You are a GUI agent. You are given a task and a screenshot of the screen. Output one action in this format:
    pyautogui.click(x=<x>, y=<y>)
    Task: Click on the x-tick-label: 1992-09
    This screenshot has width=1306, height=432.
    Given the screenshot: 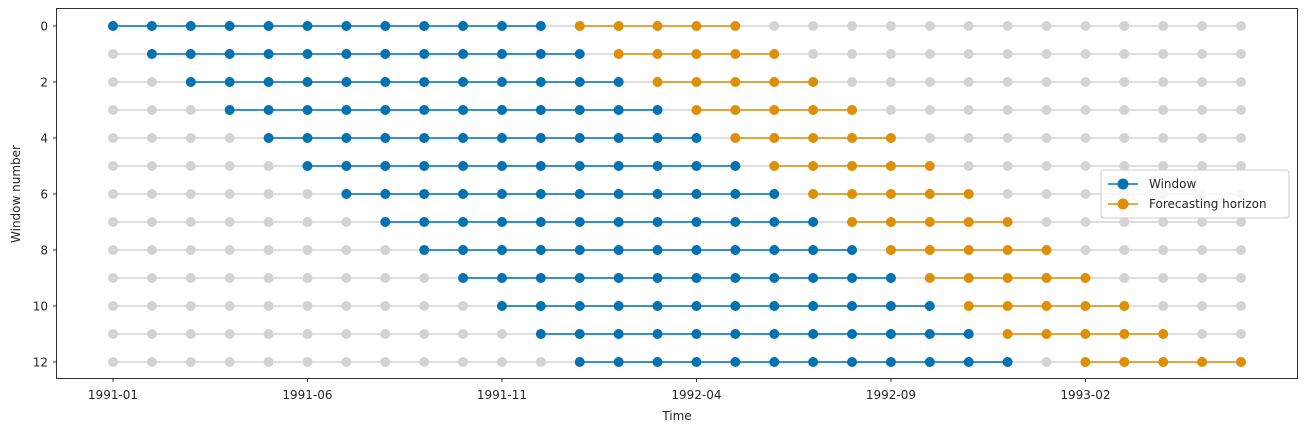 What is the action you would take?
    pyautogui.click(x=891, y=395)
    